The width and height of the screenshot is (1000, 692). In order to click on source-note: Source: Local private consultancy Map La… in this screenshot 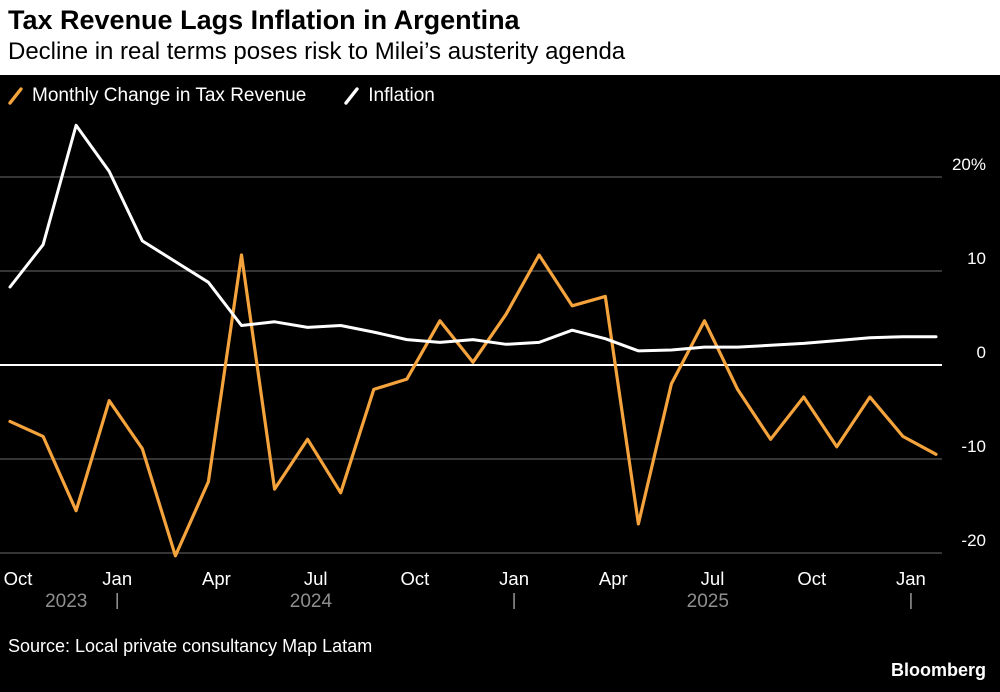, I will do `click(190, 646)`.